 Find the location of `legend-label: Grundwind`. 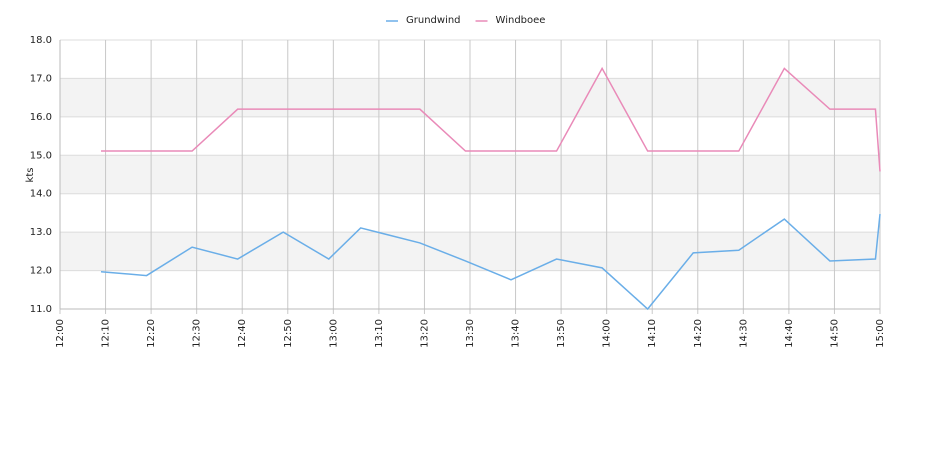

legend-label: Grundwind is located at coordinates (433, 20).